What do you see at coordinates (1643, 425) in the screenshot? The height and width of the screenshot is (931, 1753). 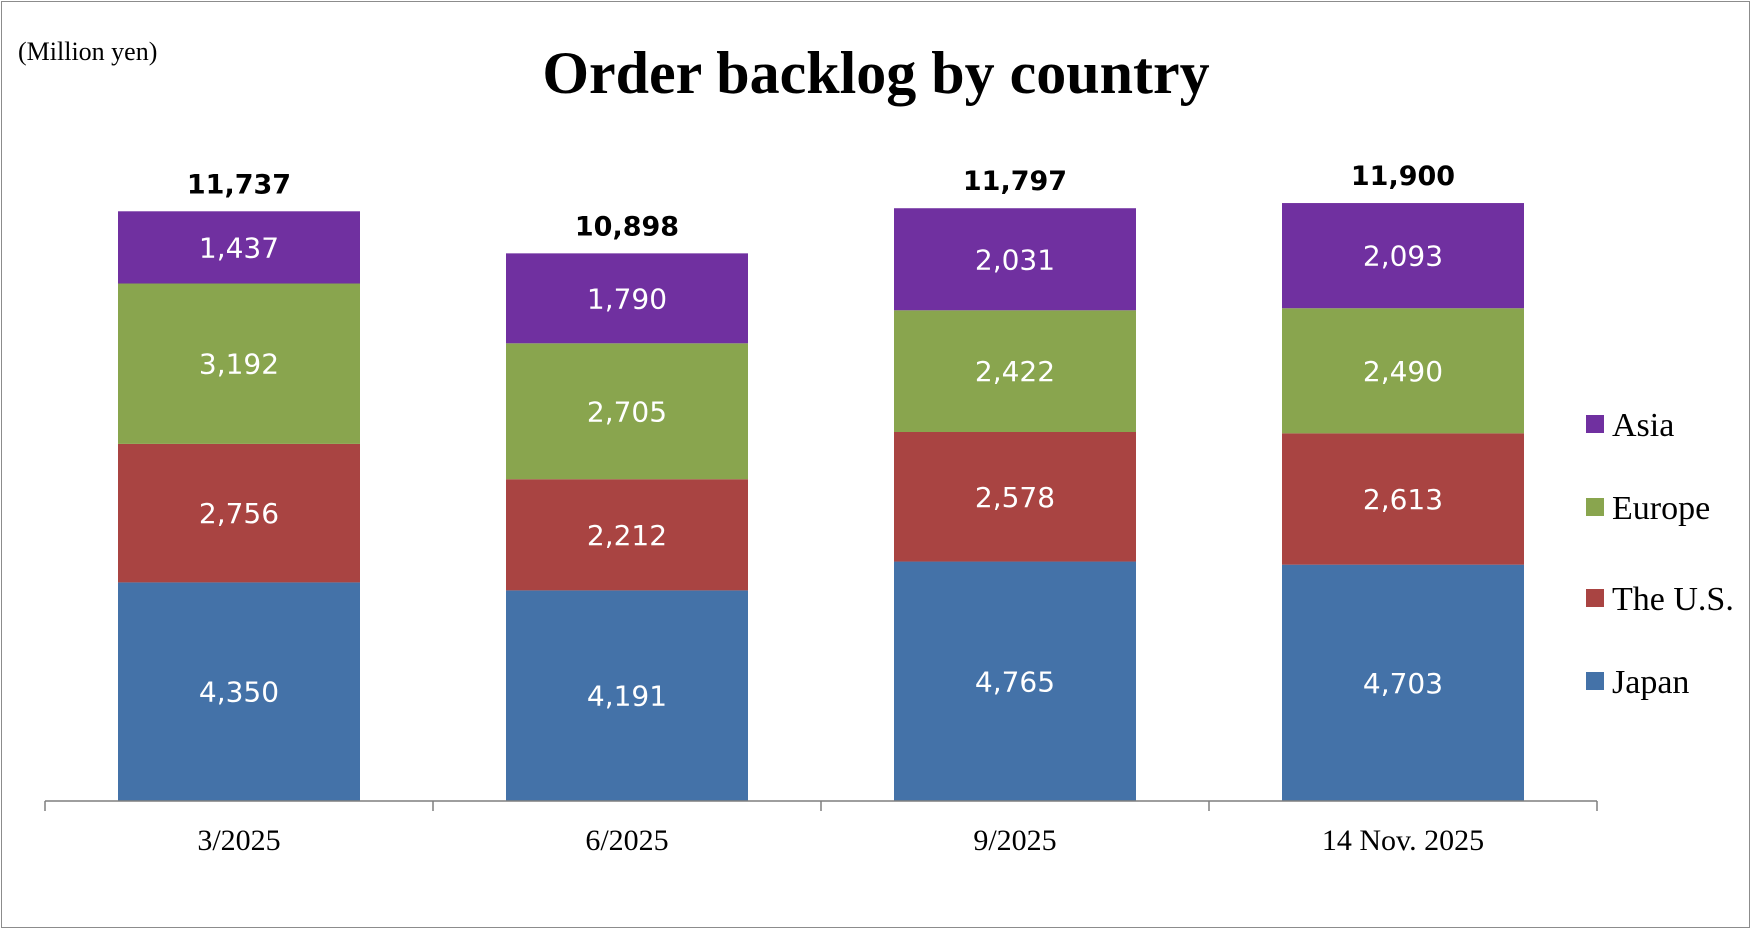 I see `legend-label-asia: Asia` at bounding box center [1643, 425].